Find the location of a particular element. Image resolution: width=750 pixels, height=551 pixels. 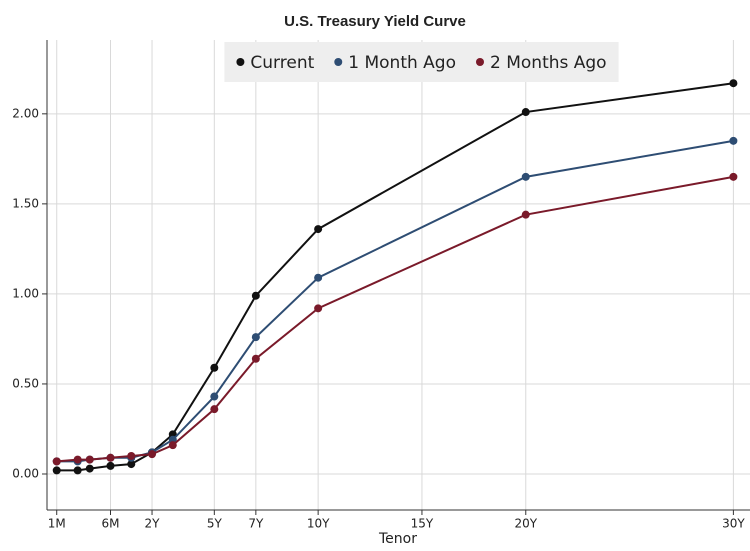

x-axis-label: Tenor is located at coordinates (397, 539).